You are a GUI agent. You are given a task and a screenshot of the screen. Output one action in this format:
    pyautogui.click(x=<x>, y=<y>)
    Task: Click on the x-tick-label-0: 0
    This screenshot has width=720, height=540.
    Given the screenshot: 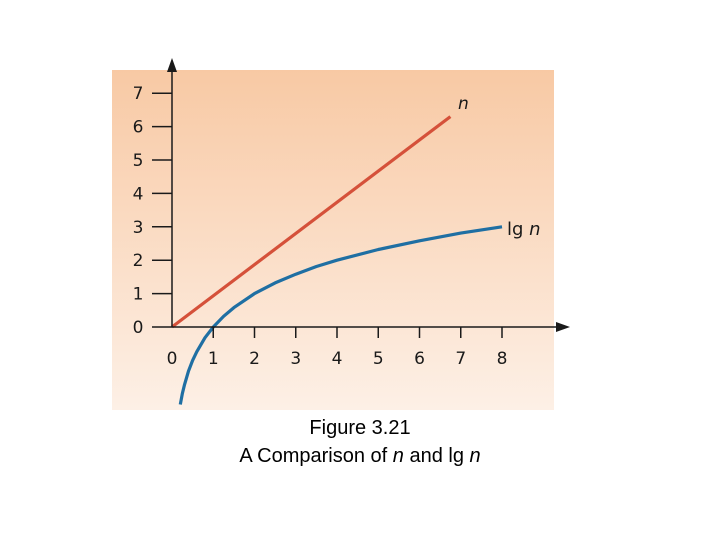 What is the action you would take?
    pyautogui.click(x=172, y=359)
    